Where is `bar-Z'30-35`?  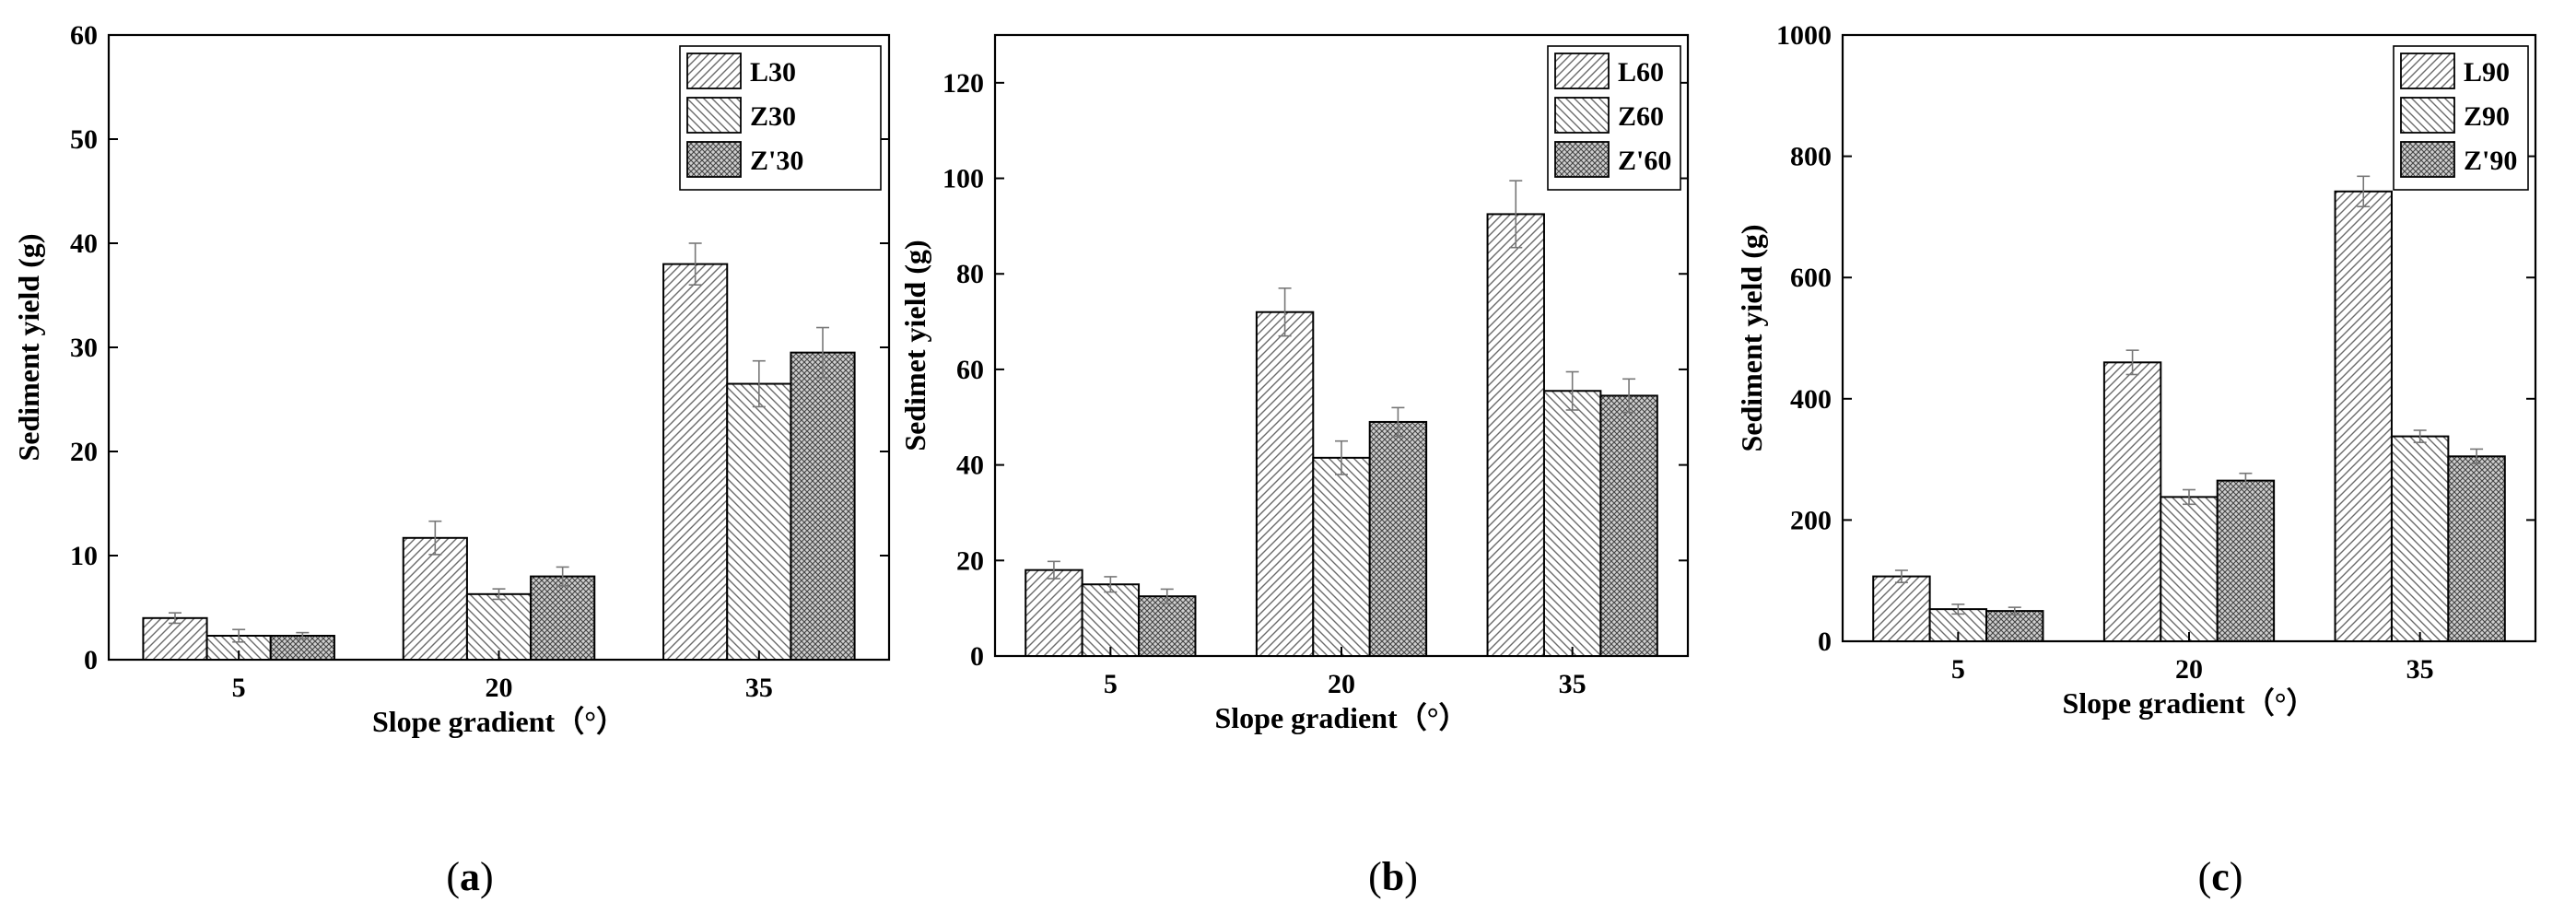
bar-Z'30-35 is located at coordinates (823, 506).